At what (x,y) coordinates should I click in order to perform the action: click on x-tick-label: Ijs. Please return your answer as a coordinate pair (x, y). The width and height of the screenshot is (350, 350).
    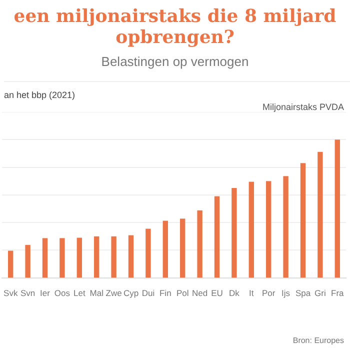
    Looking at the image, I should click on (286, 293).